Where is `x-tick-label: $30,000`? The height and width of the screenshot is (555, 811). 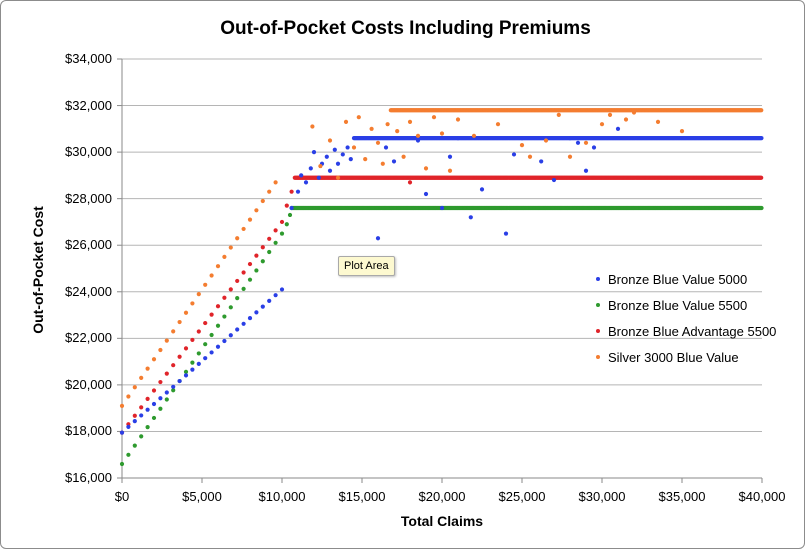
x-tick-label: $30,000 is located at coordinates (602, 496).